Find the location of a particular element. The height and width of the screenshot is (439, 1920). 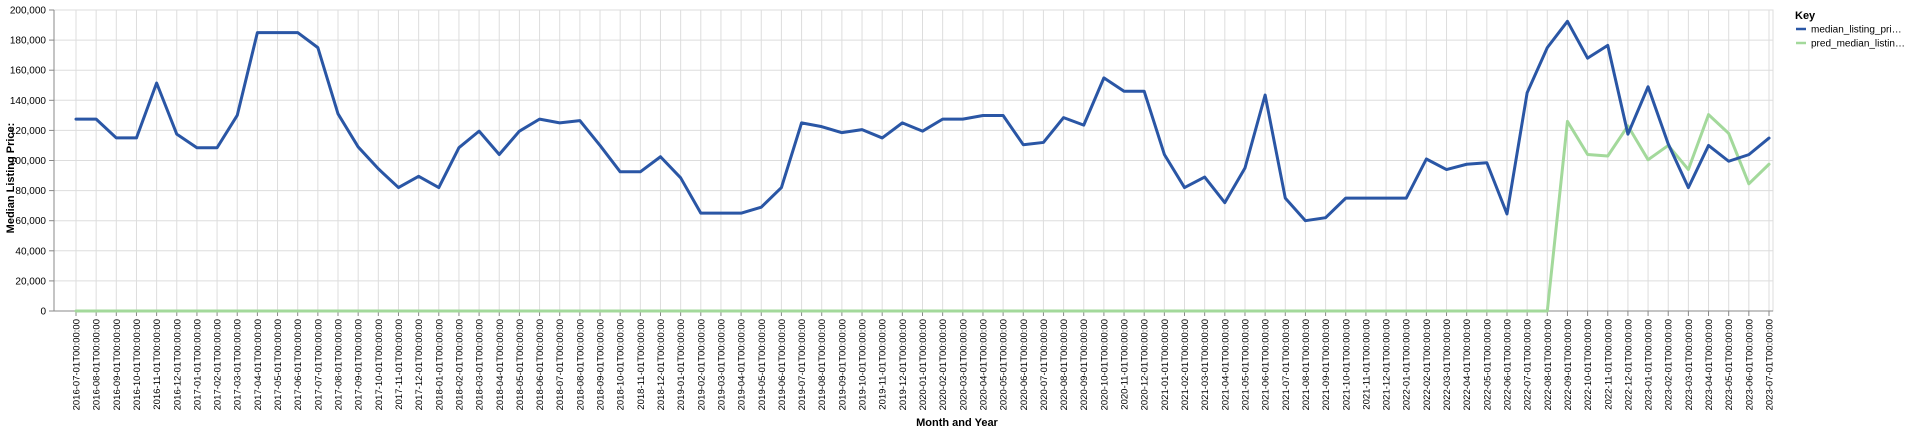

x-tick-label: 2020-03-01T00:00:00 is located at coordinates (963, 364).